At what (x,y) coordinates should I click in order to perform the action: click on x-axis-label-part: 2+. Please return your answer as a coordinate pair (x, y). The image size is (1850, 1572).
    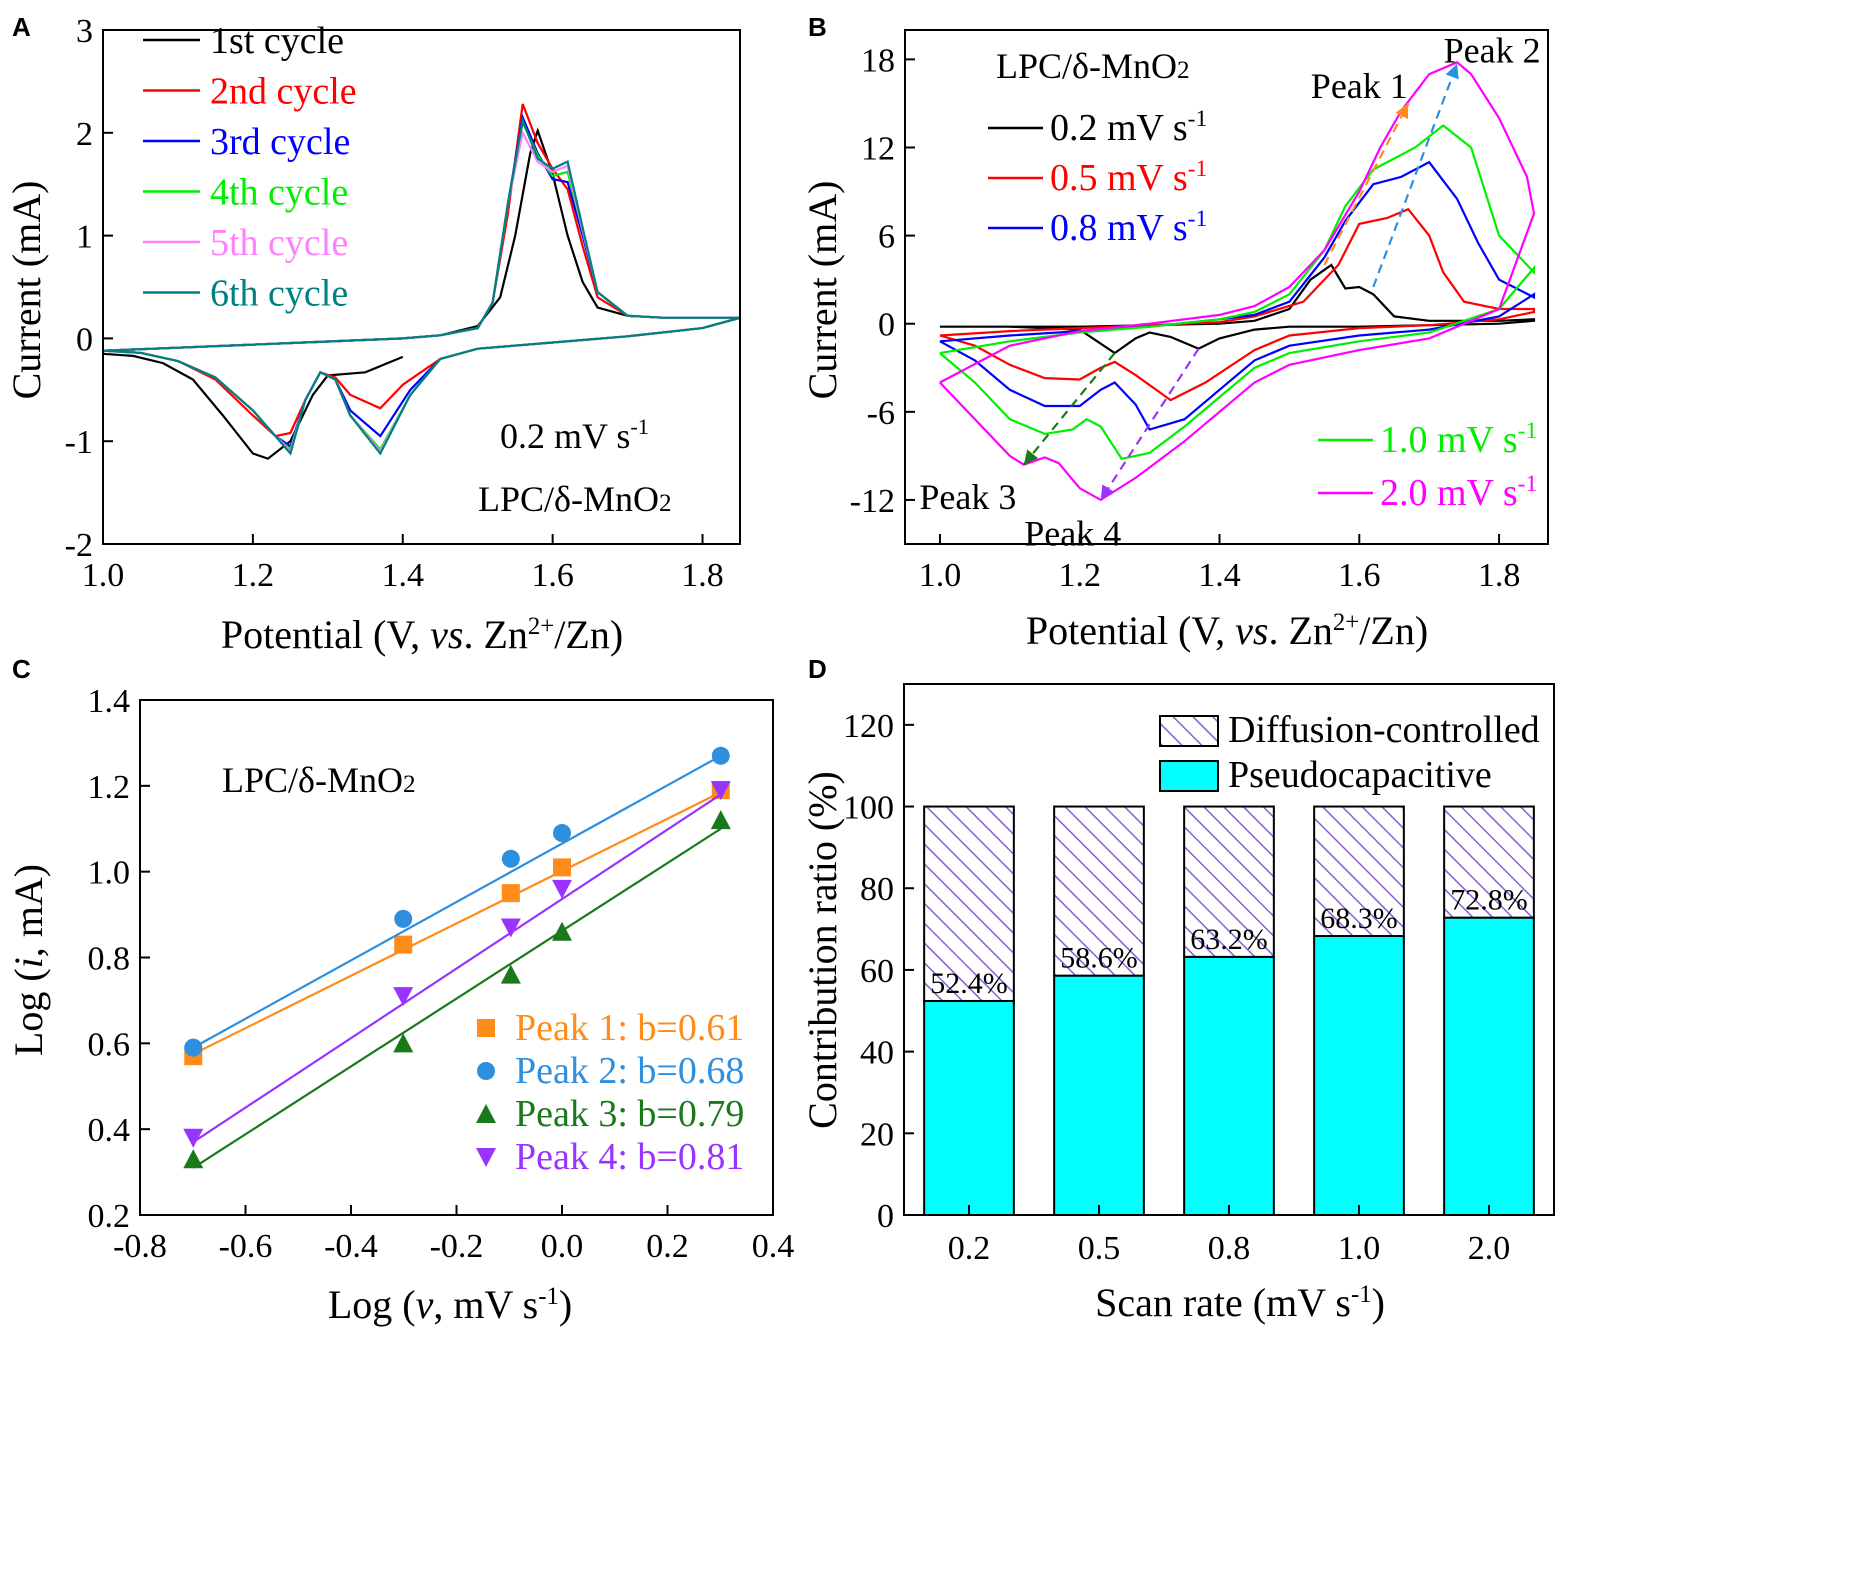
    Looking at the image, I should click on (1346, 622).